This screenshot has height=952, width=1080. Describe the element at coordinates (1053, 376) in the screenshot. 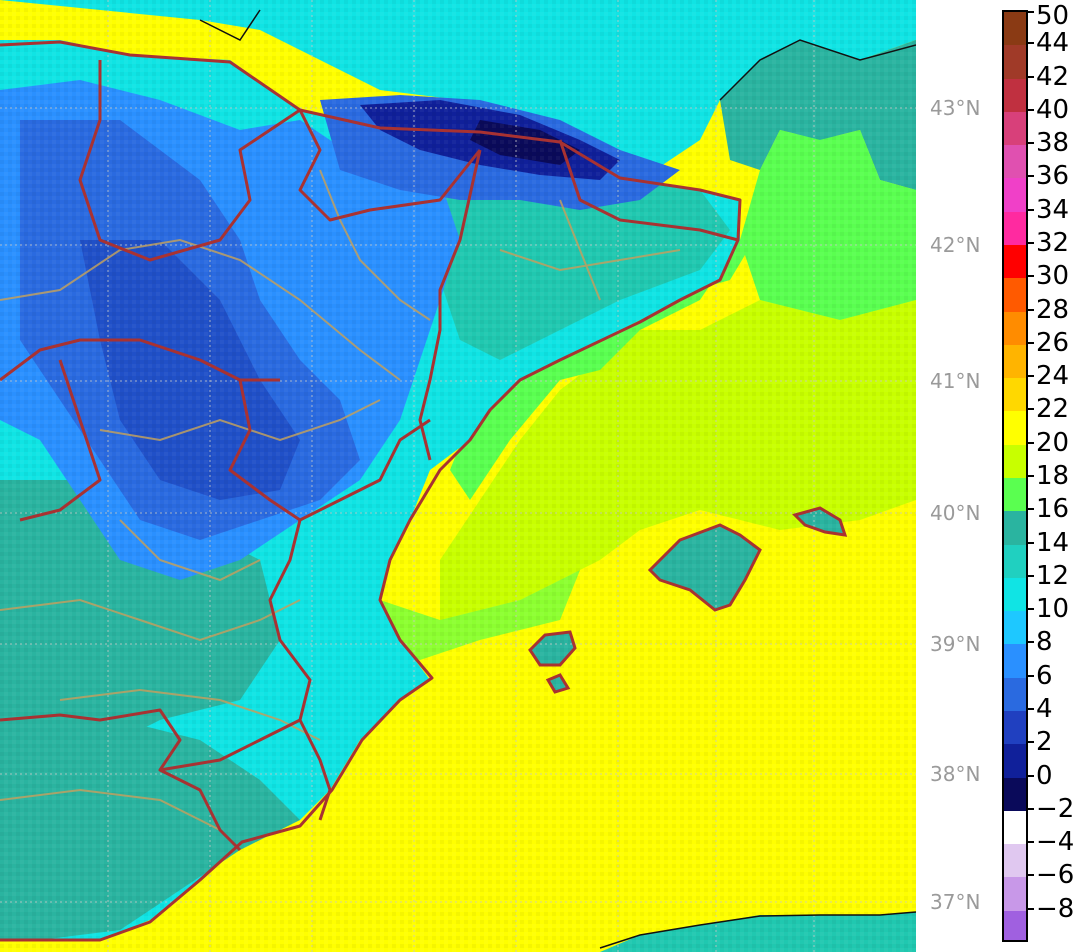

I see `colorbar-label: 24` at that location.